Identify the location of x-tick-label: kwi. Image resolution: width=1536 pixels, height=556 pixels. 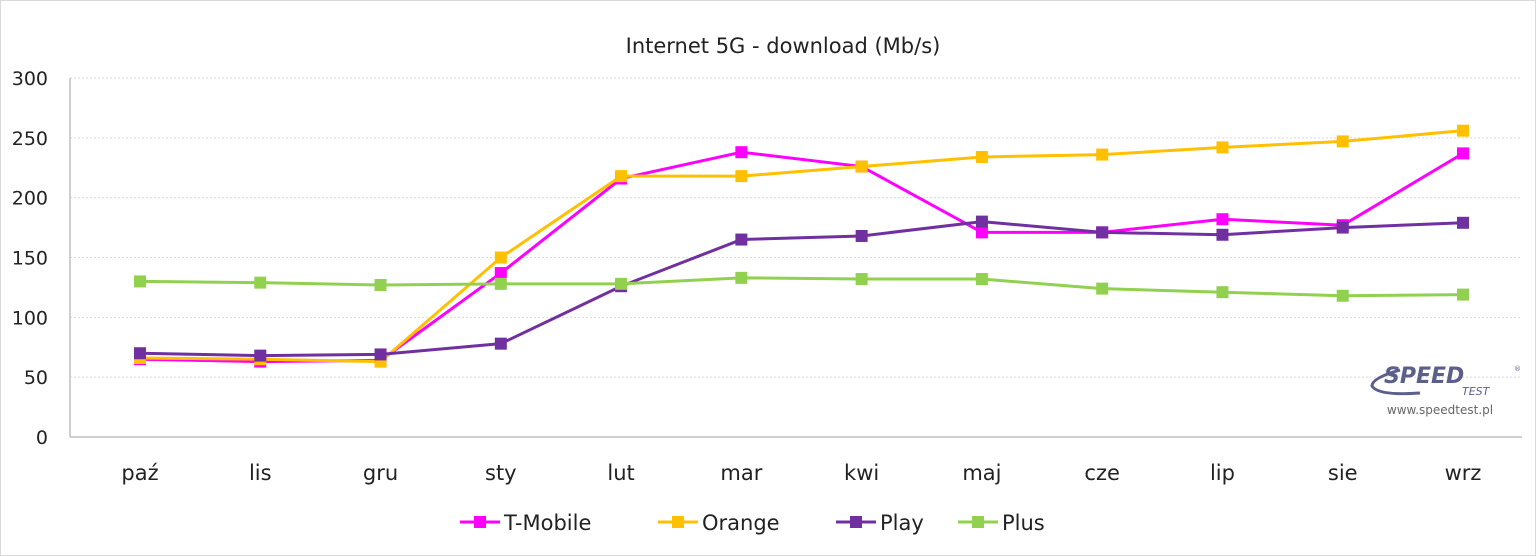
(861, 473).